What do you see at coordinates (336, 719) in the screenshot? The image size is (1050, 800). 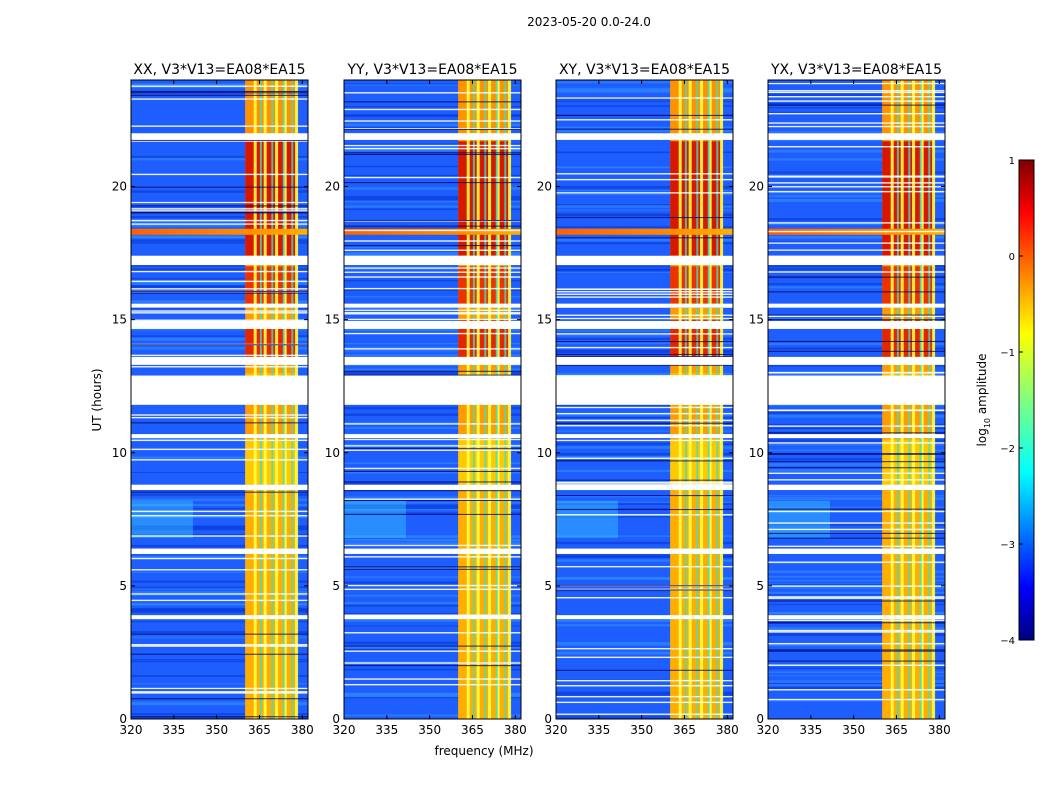 I see `y-tick-label: 0` at bounding box center [336, 719].